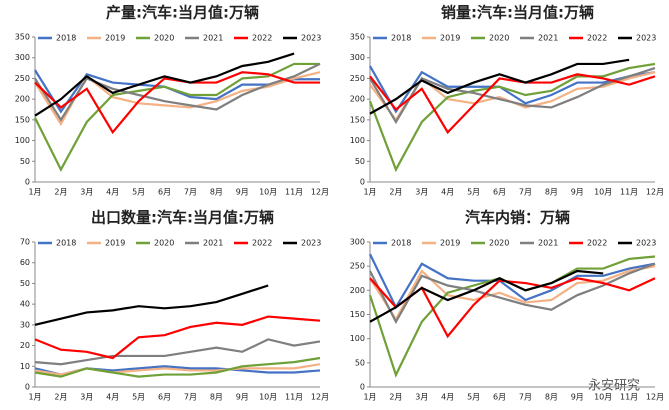  I want to click on y-tick-label: 40, so click(25, 304).